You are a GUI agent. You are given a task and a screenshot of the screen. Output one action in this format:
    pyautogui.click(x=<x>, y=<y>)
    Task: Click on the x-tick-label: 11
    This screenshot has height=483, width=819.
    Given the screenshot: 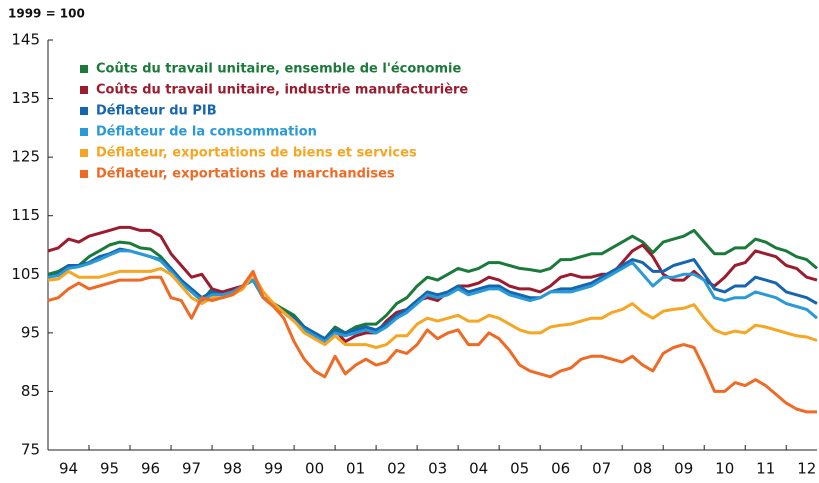 What is the action you would take?
    pyautogui.click(x=765, y=469)
    